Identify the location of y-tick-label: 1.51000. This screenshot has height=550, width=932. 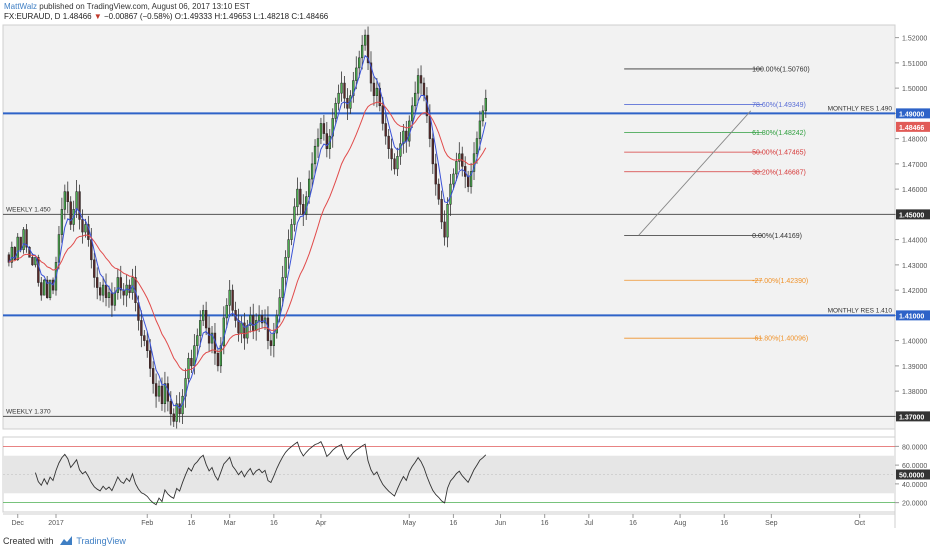
(914, 64).